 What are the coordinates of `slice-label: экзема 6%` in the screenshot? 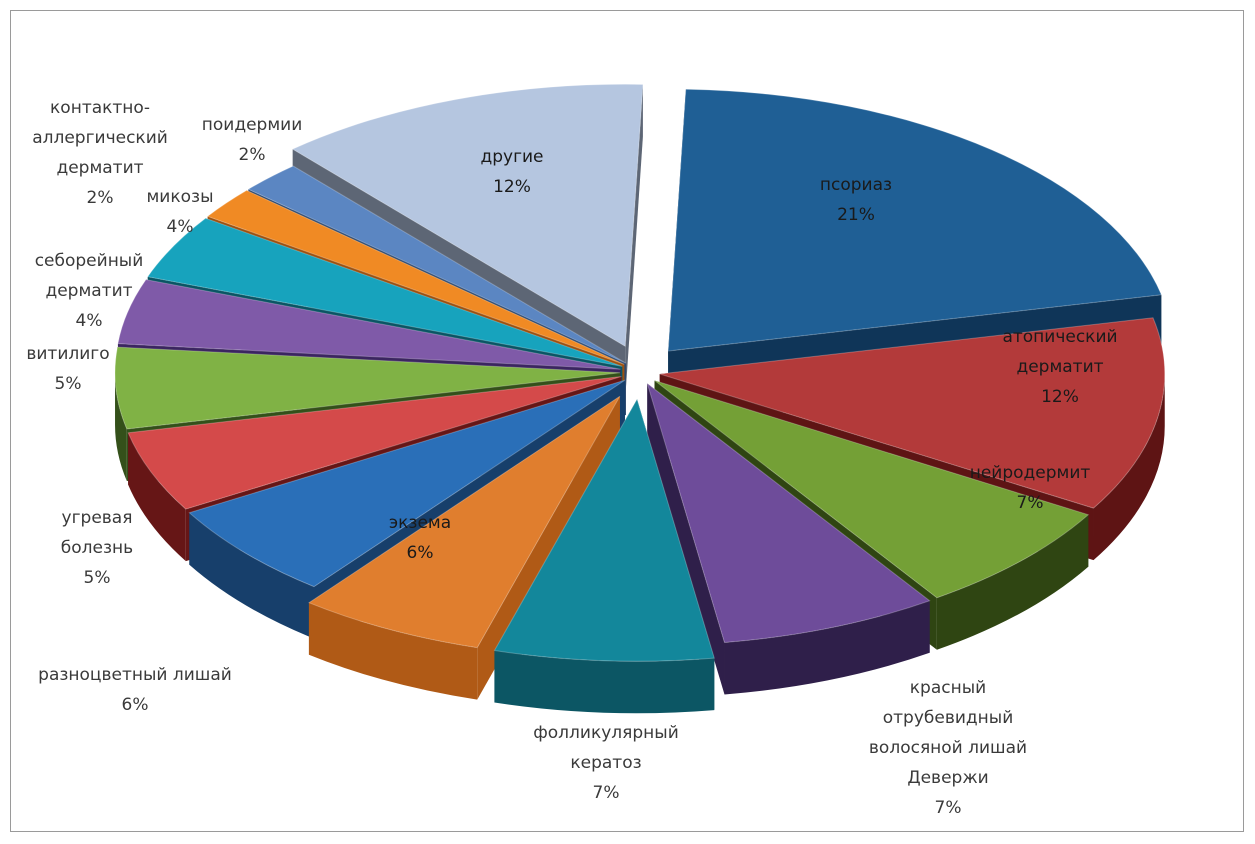 It's located at (420, 538).